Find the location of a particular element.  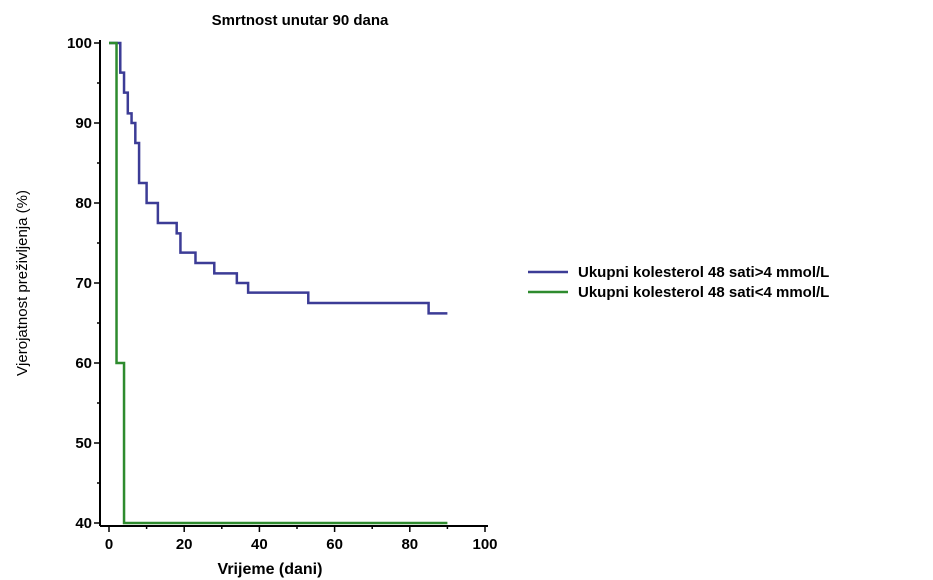

legend-label: Ukupni kolesterol 48 sati>4 mmol/L is located at coordinates (703, 272).